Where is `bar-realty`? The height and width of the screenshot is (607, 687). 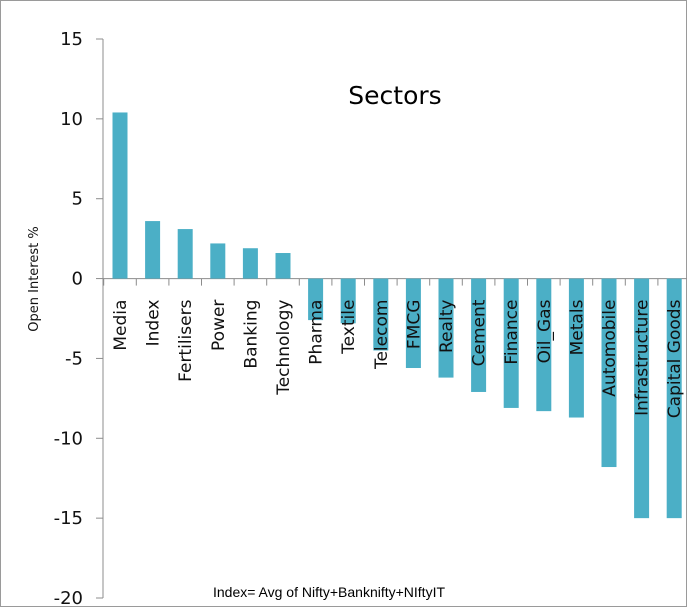 bar-realty is located at coordinates (446, 328).